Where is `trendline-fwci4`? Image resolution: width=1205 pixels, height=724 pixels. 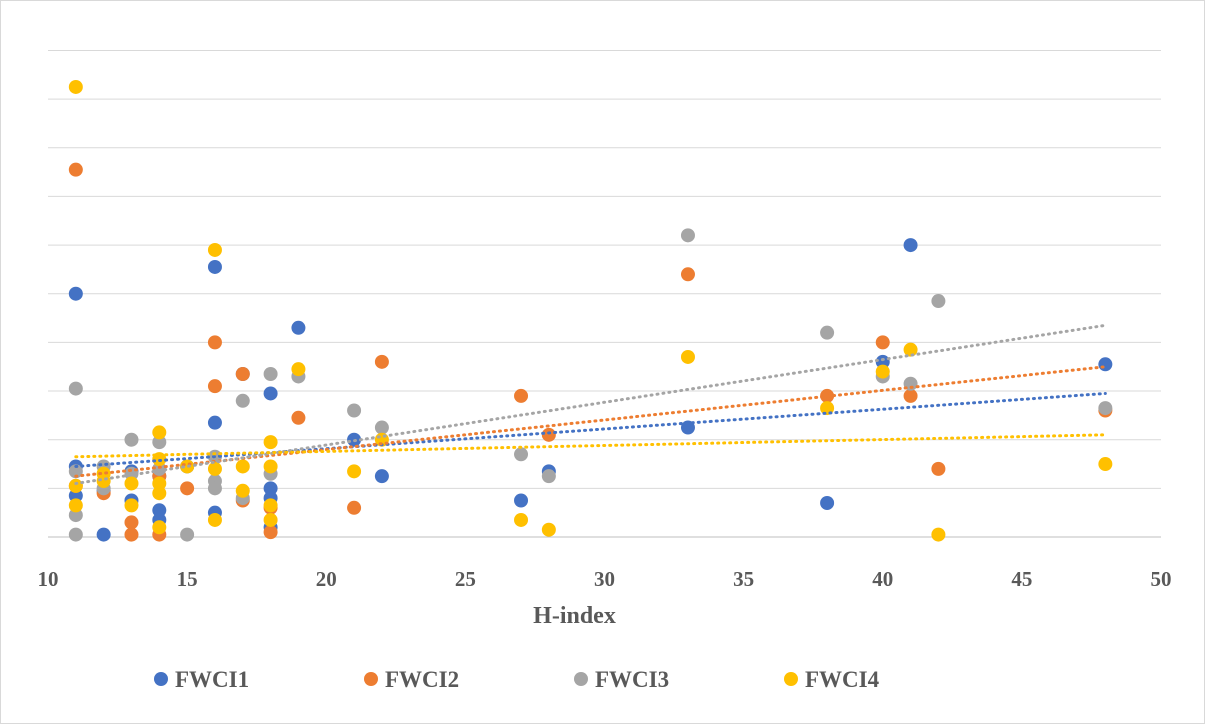 trendline-fwci4 is located at coordinates (590, 446).